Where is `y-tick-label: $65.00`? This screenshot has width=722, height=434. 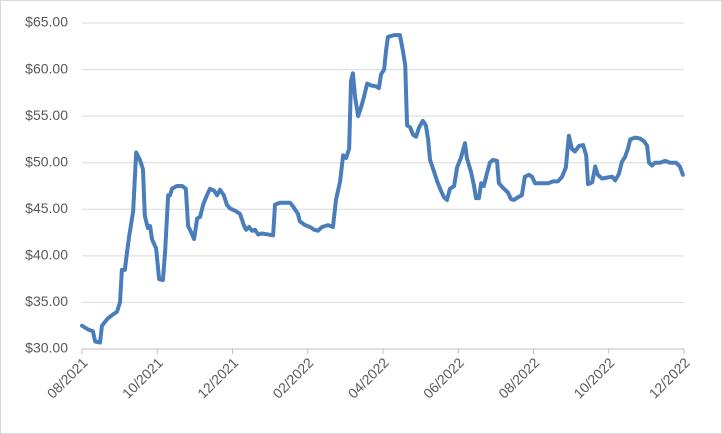
y-tick-label: $65.00 is located at coordinates (46, 22).